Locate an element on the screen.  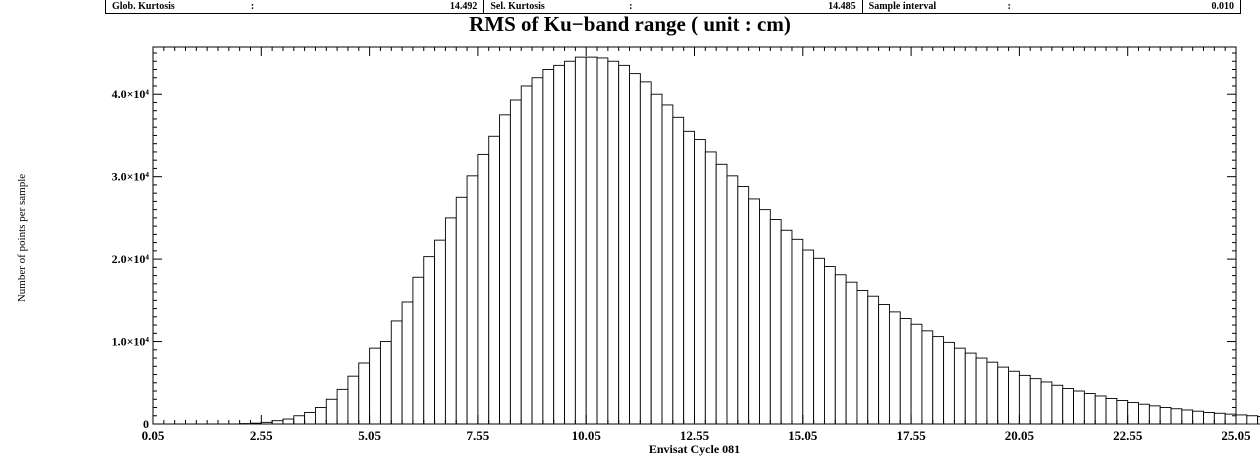
y-tick-label: 0 is located at coordinates (146, 424).